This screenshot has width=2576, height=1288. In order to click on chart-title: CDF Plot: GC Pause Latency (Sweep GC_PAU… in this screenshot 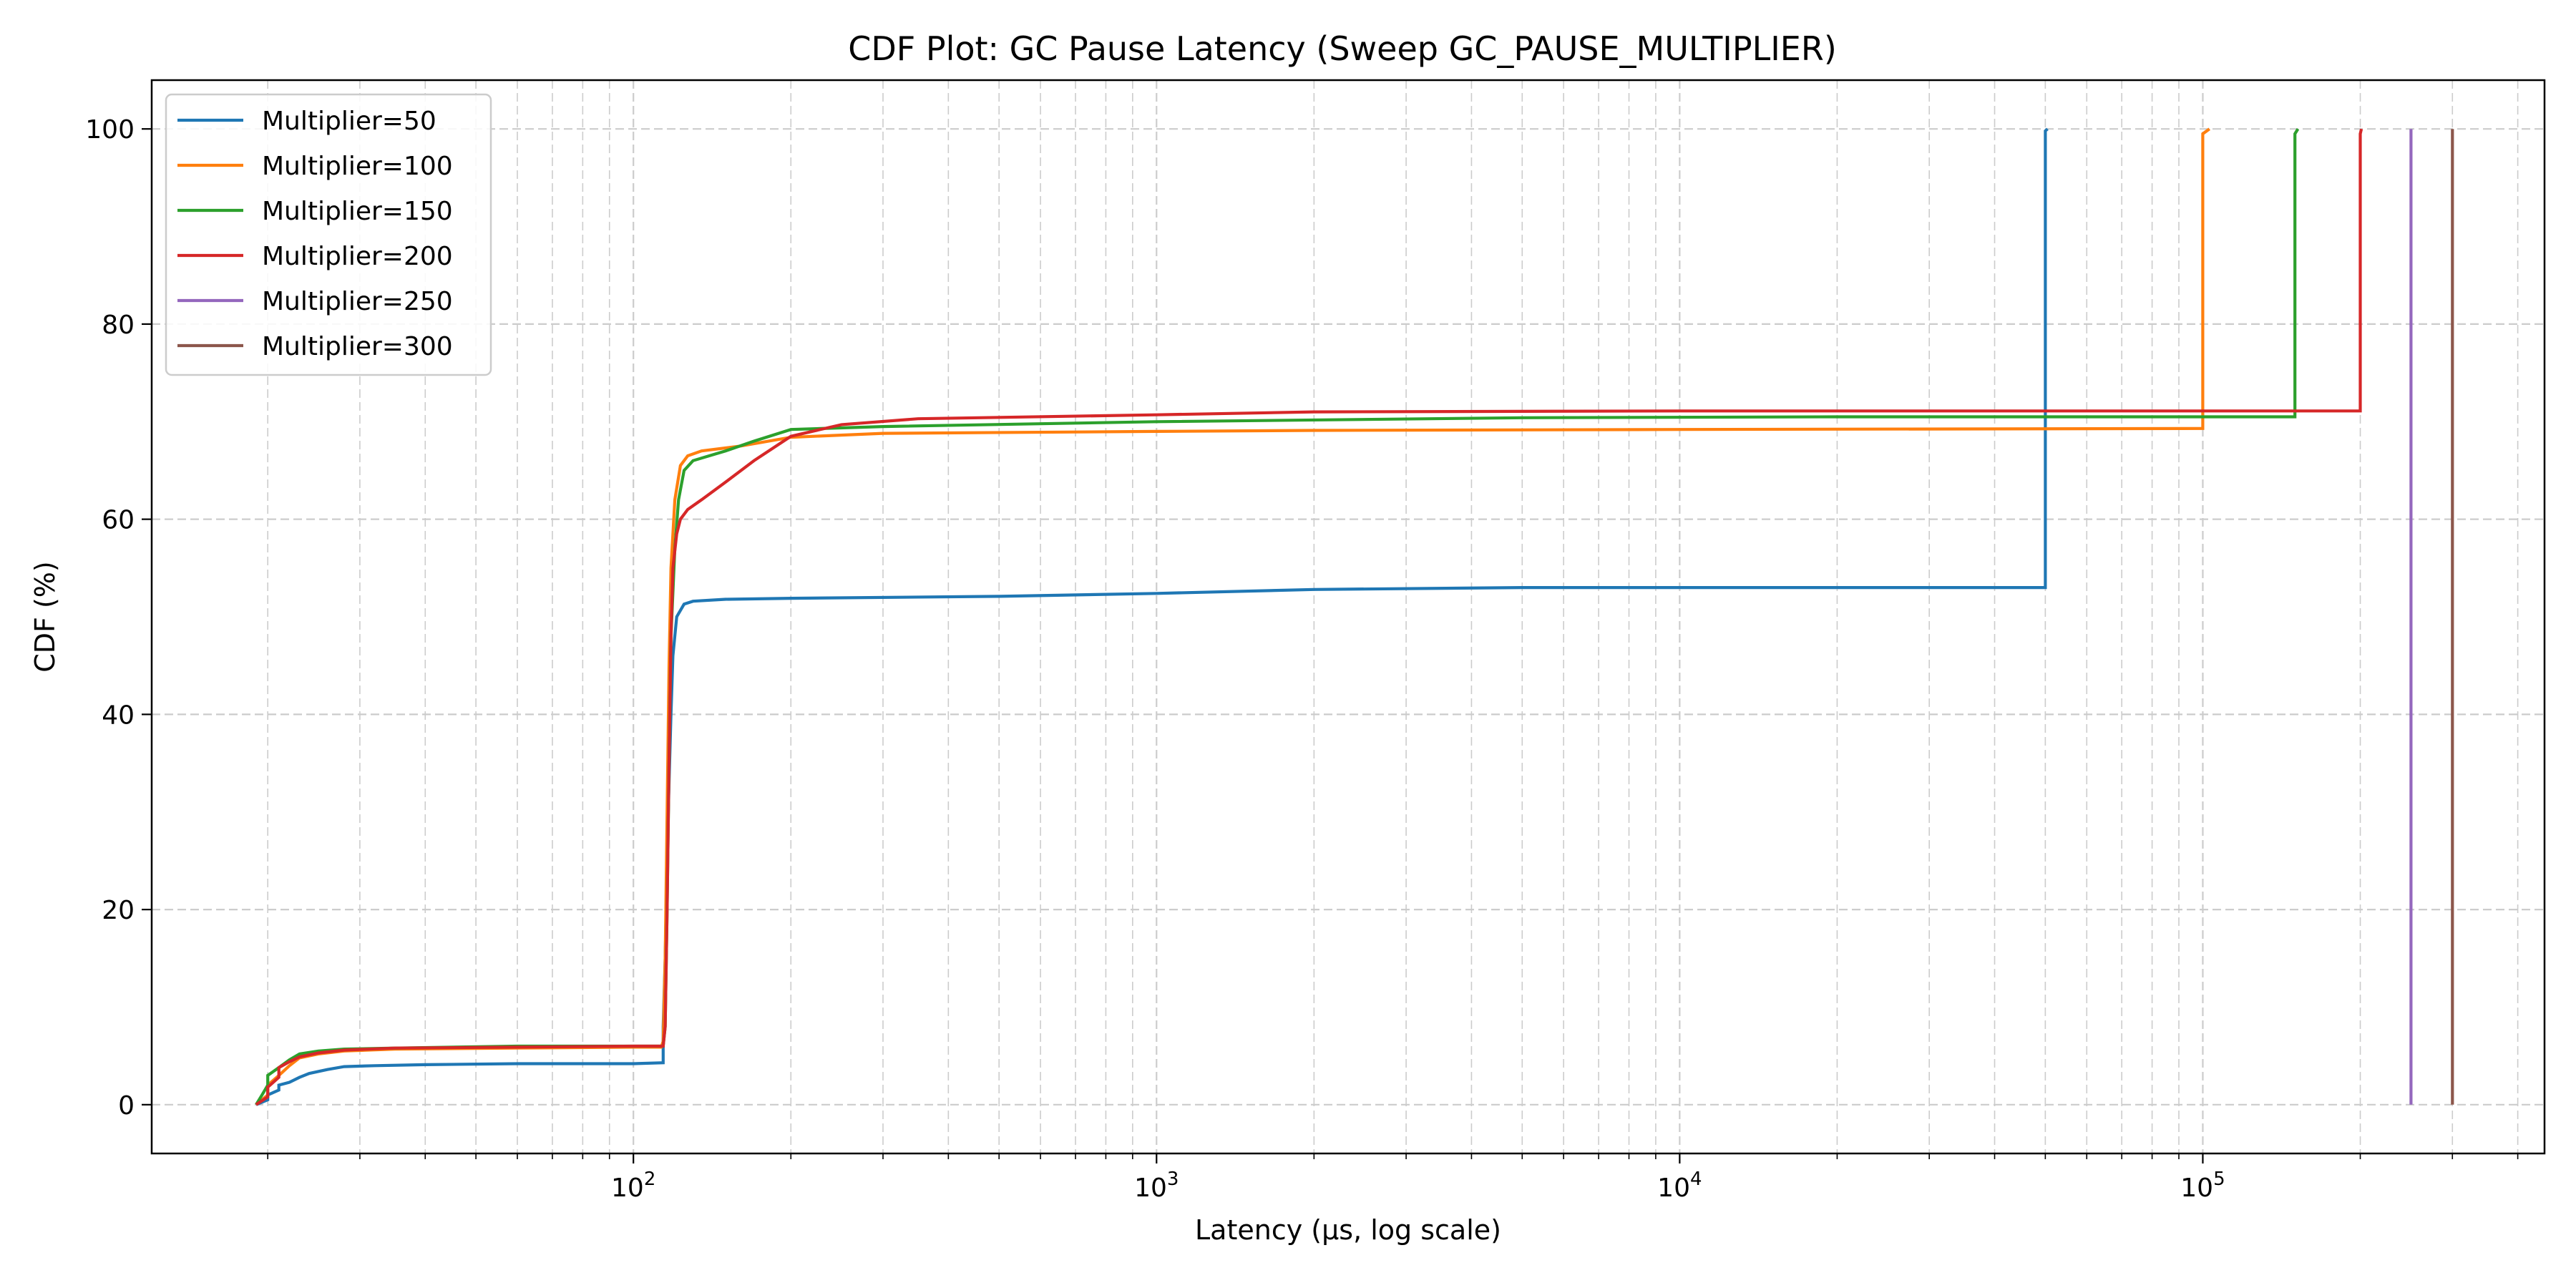, I will do `click(1342, 48)`.